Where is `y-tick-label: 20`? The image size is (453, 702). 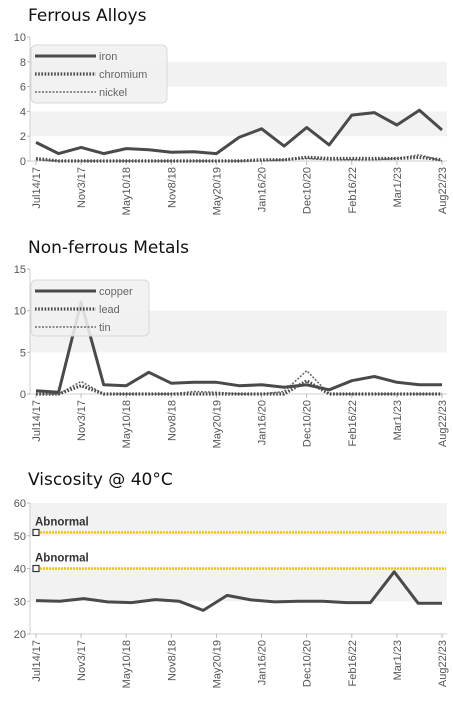 y-tick-label: 20 is located at coordinates (20, 635).